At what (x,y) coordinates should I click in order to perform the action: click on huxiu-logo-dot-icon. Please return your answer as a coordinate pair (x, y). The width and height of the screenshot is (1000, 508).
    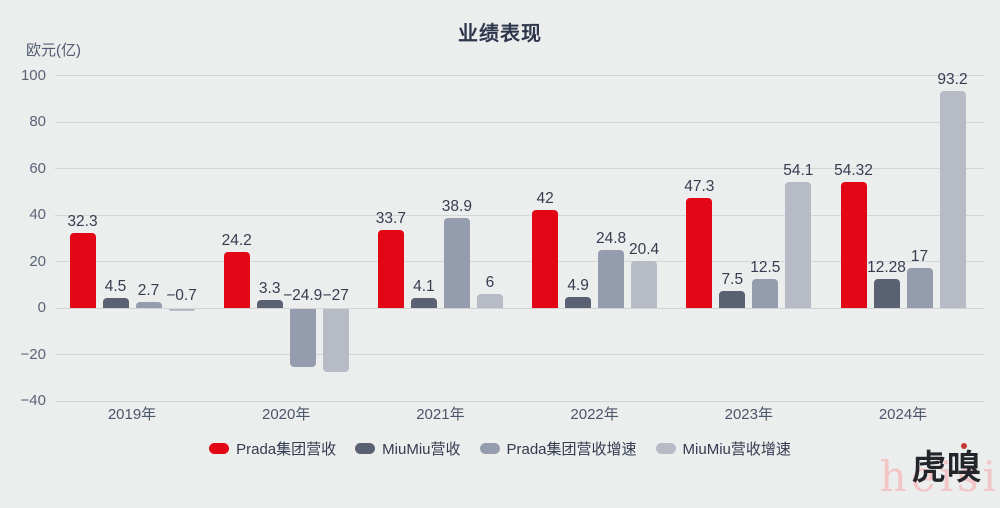
    Looking at the image, I should click on (964, 446).